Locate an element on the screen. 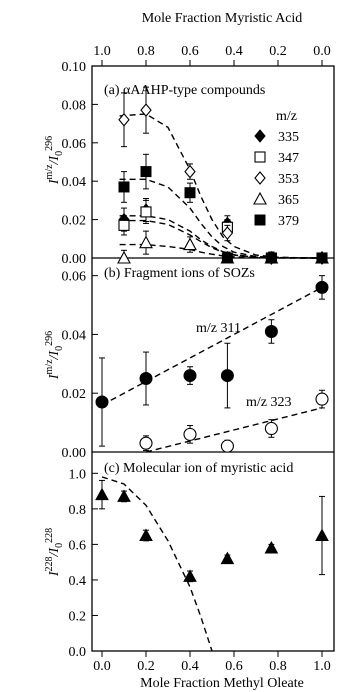  y-axis-tick-label: 0.08 is located at coordinates (74, 105).